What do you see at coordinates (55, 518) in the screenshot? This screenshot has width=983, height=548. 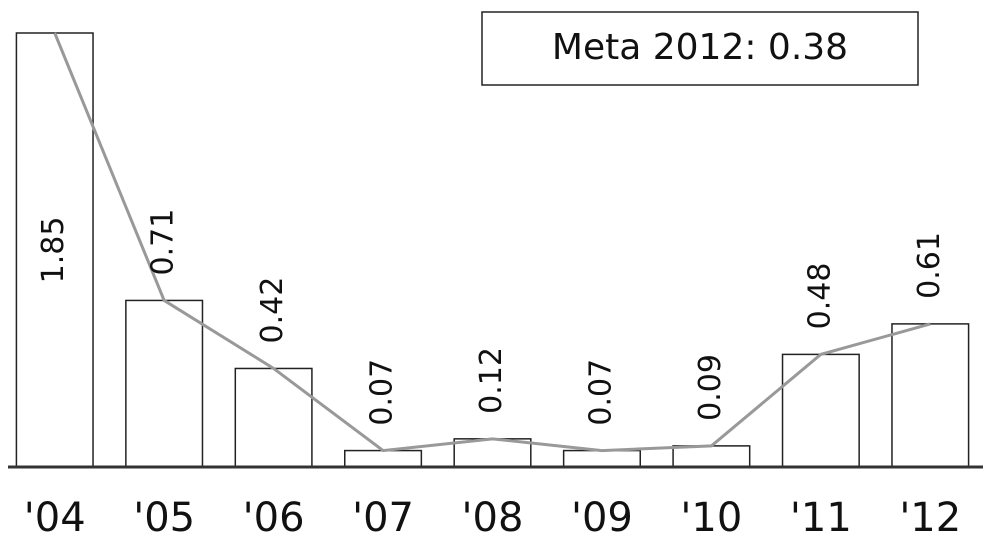 I see `x-tick-label: '04` at bounding box center [55, 518].